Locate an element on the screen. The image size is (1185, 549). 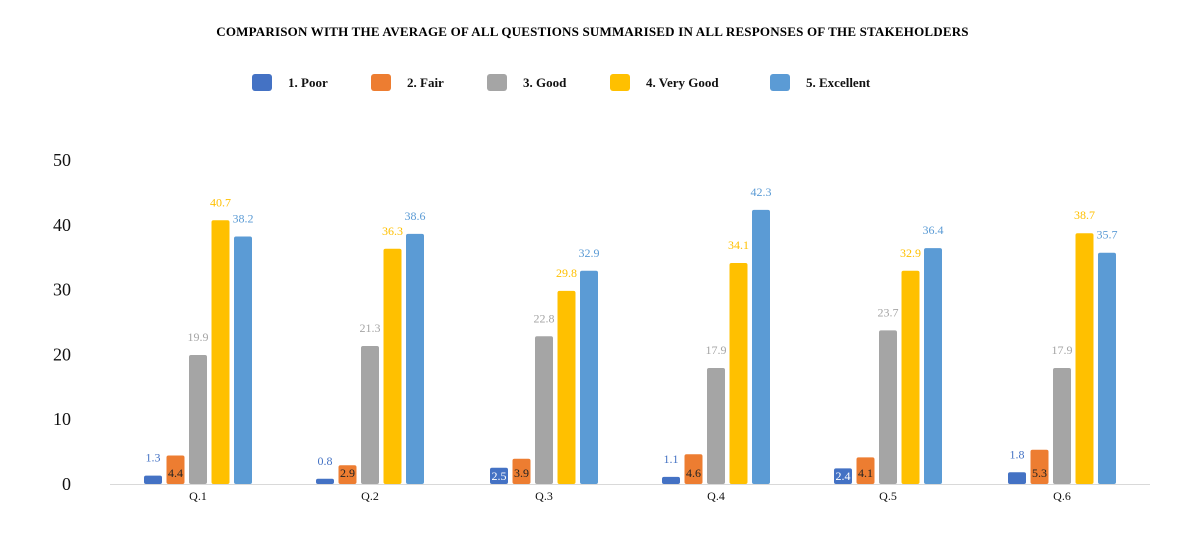
legend-item: 2. Fair is located at coordinates (407, 82).